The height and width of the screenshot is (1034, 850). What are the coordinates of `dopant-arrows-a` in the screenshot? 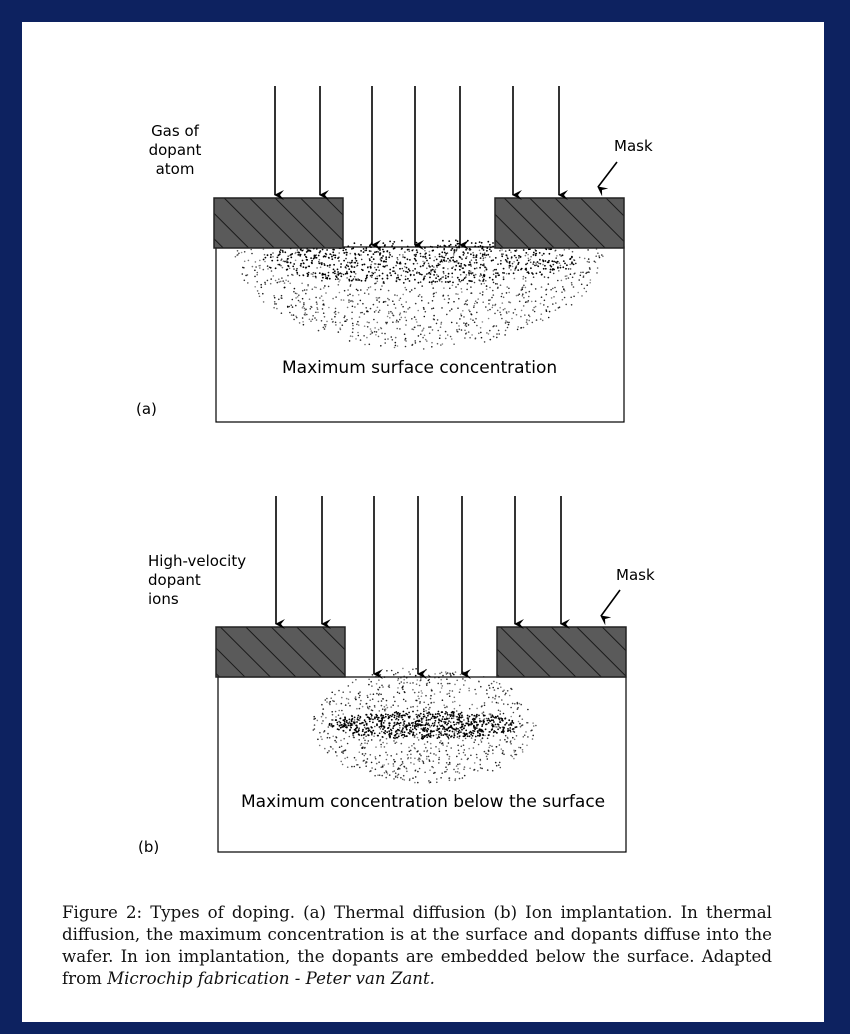 It's located at (421, 168).